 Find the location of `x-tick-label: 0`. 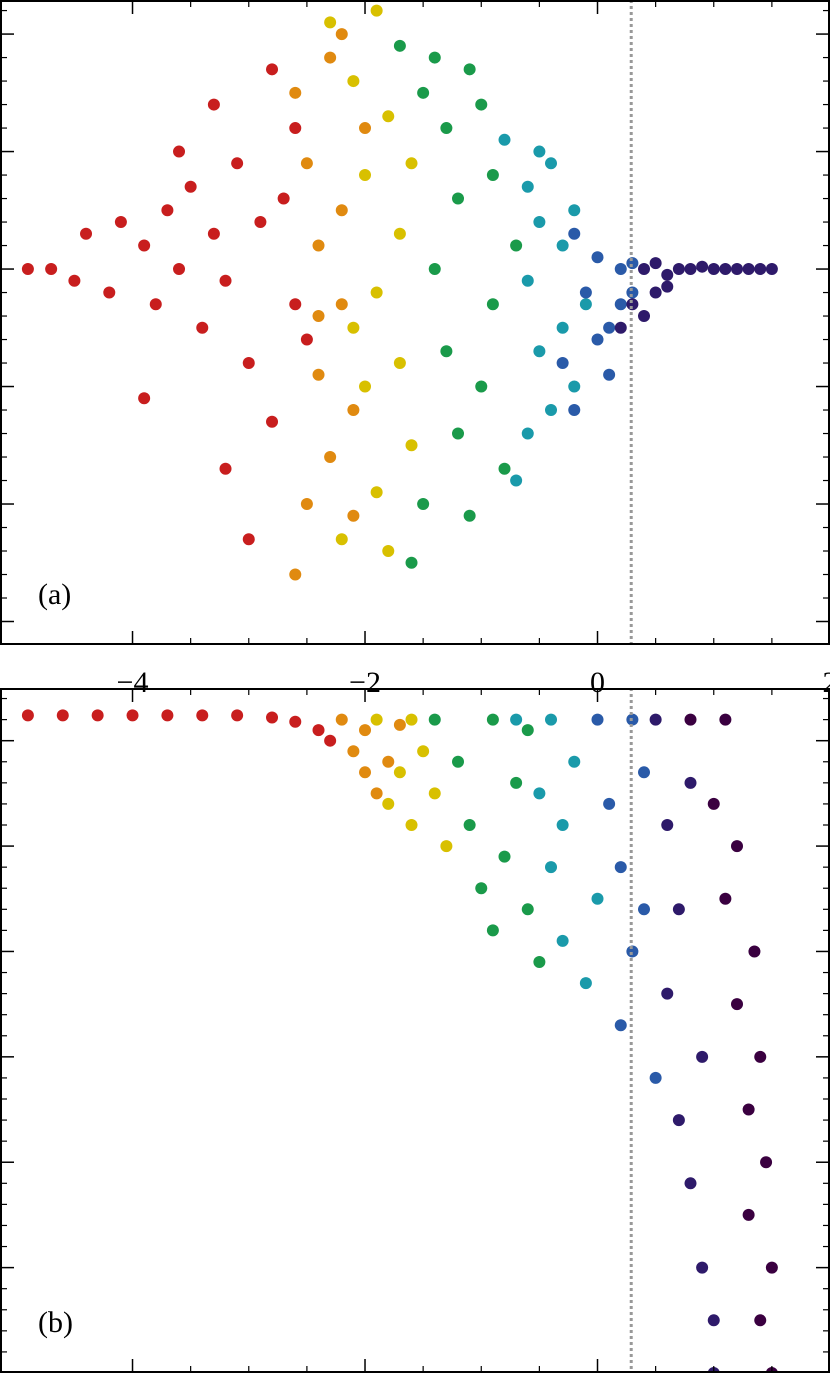

x-tick-label: 0 is located at coordinates (597, 682).